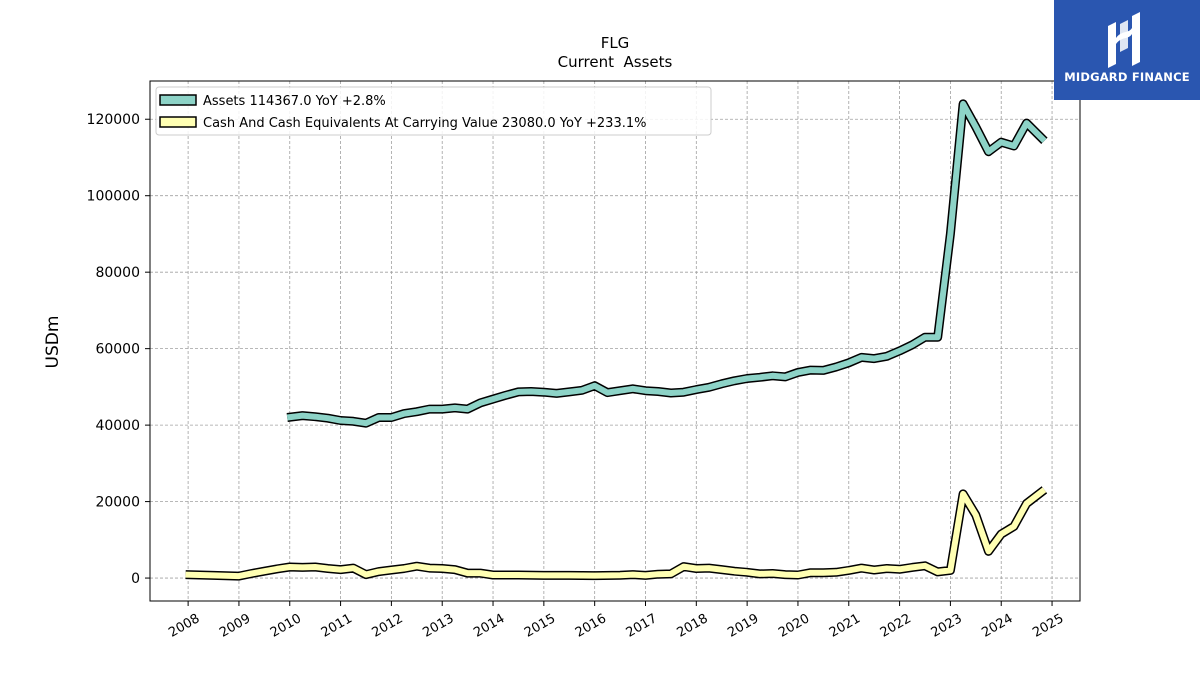 The width and height of the screenshot is (1200, 675). I want to click on y-tick-label: 100000, so click(113, 197).